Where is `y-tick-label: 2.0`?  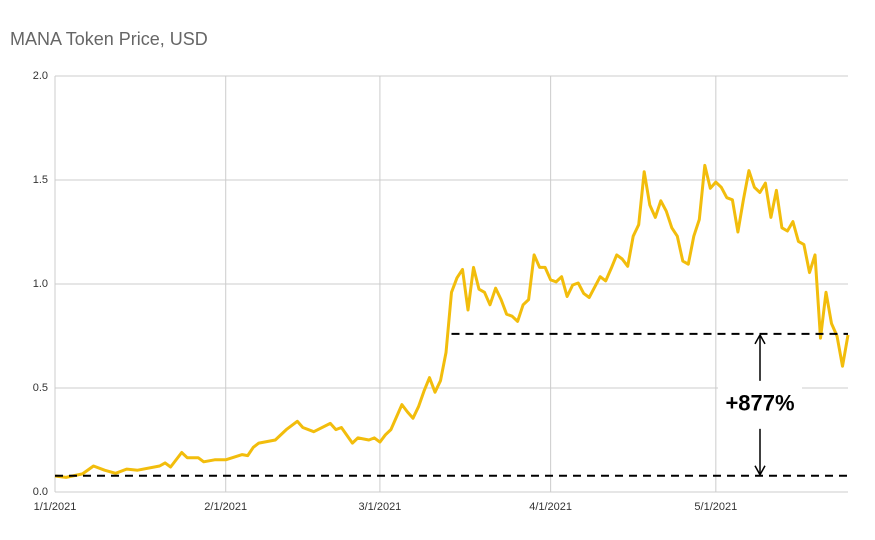
y-tick-label: 2.0 is located at coordinates (40, 76).